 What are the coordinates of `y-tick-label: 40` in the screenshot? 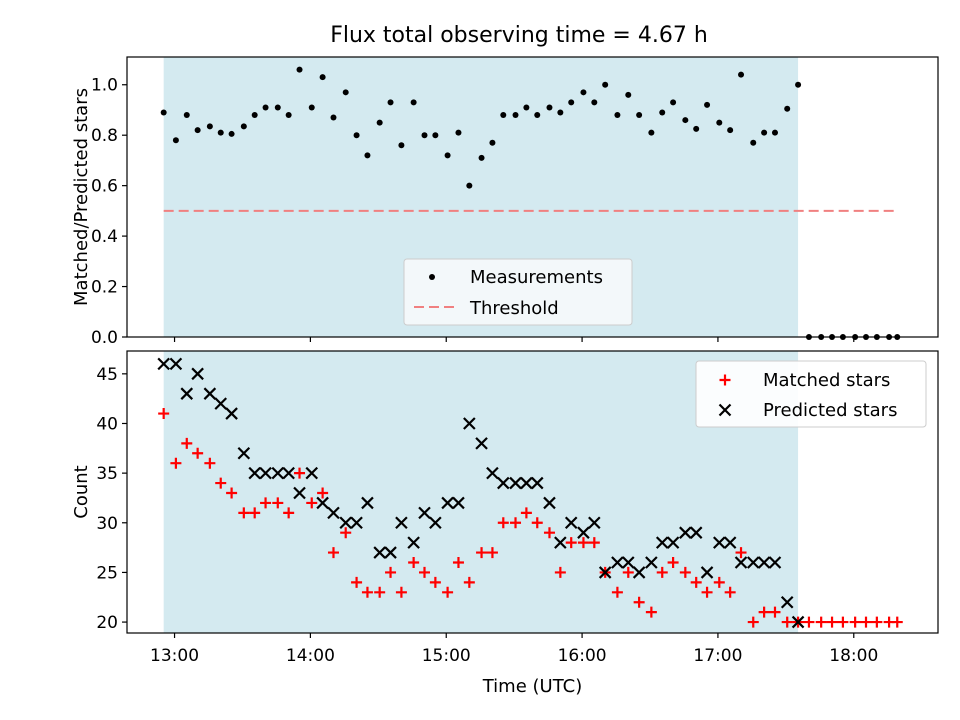 It's located at (107, 424).